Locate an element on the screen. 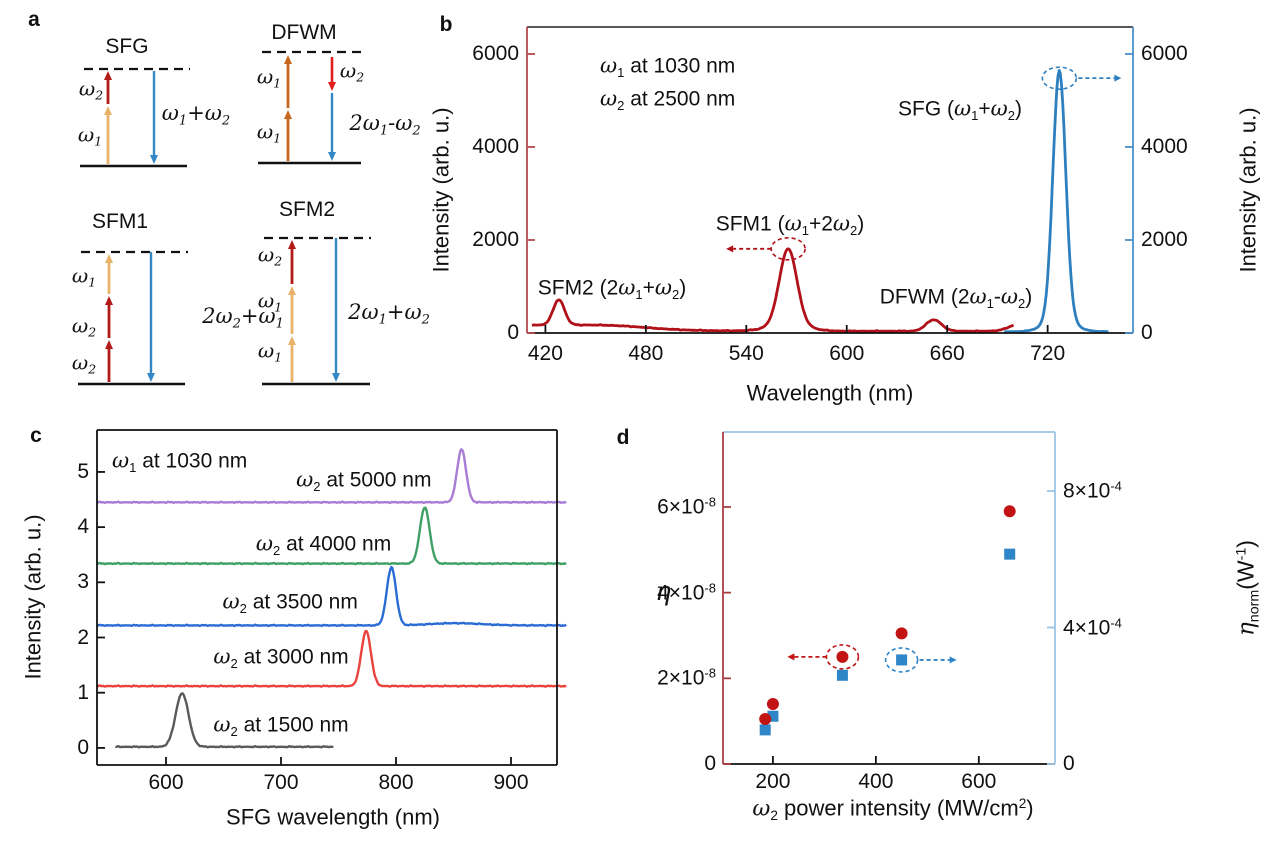 The image size is (1269, 841). b-xlabel: Wavelength (nm) is located at coordinates (830, 393).